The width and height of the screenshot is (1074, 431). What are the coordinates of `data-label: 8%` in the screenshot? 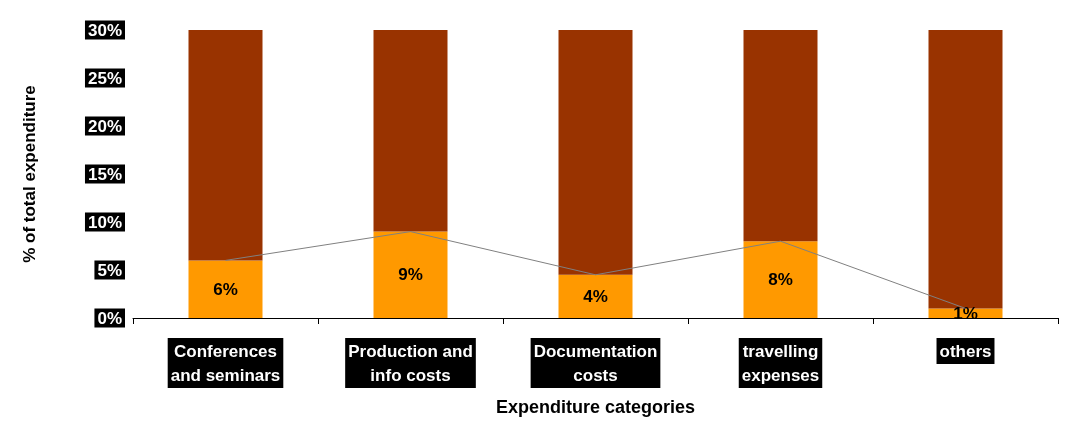 It's located at (780, 280).